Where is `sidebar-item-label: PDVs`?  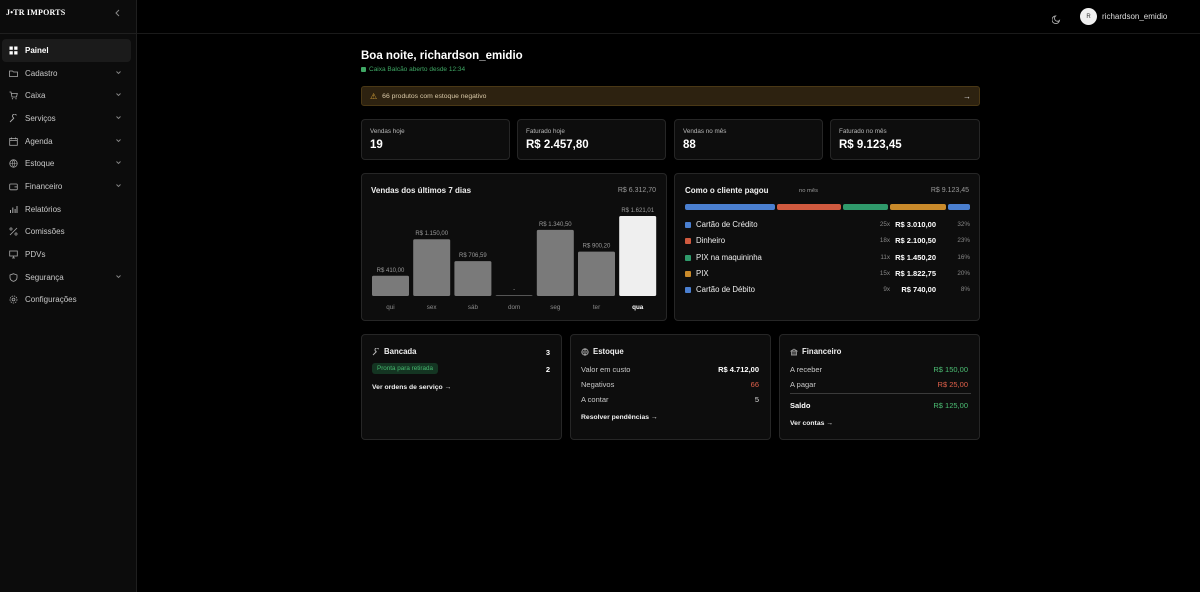
sidebar-item-label: PDVs is located at coordinates (35, 255).